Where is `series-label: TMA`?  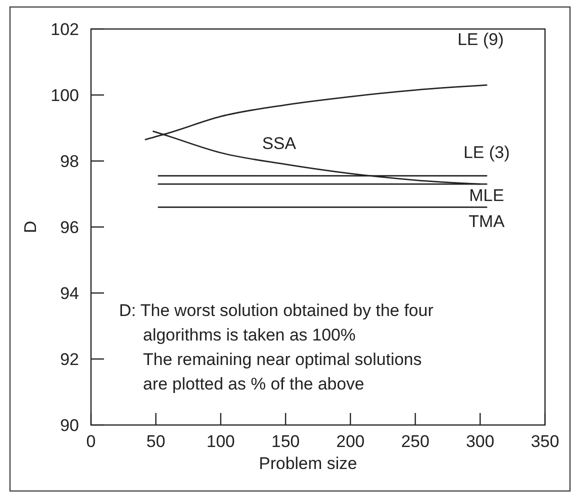 series-label: TMA is located at coordinates (487, 222).